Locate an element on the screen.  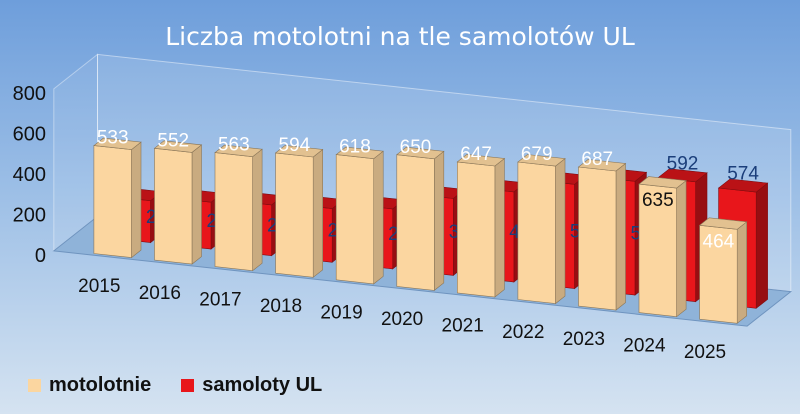
y-tick-label: 0 is located at coordinates (40, 256).